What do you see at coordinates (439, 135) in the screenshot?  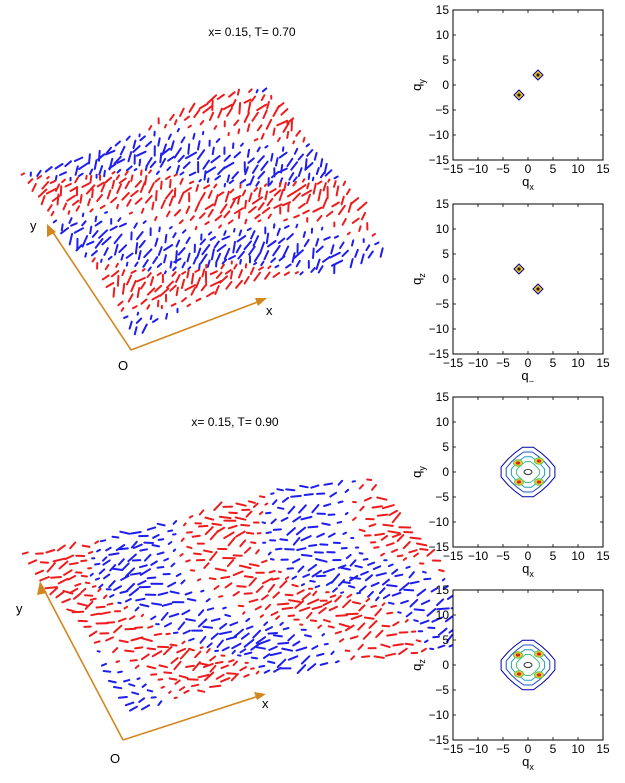 I see `y-tick-label: −10` at bounding box center [439, 135].